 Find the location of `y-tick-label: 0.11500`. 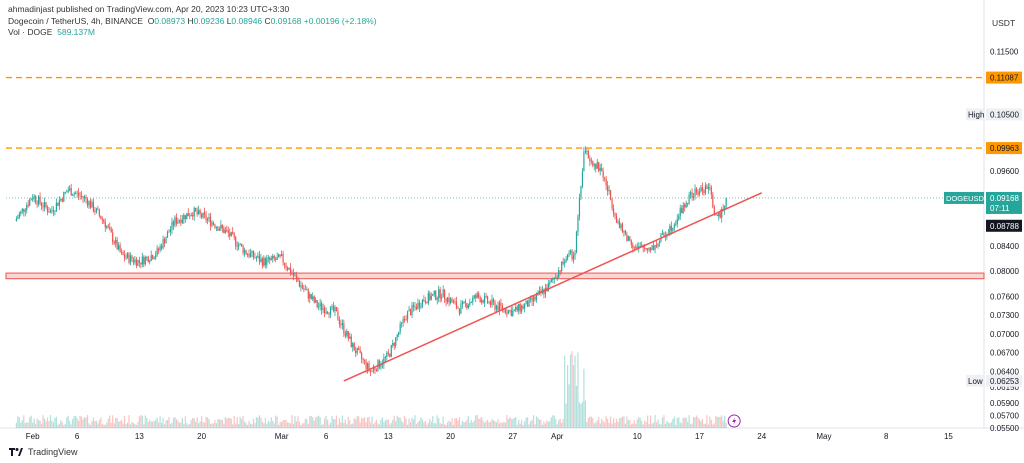

y-tick-label: 0.11500 is located at coordinates (1004, 52).